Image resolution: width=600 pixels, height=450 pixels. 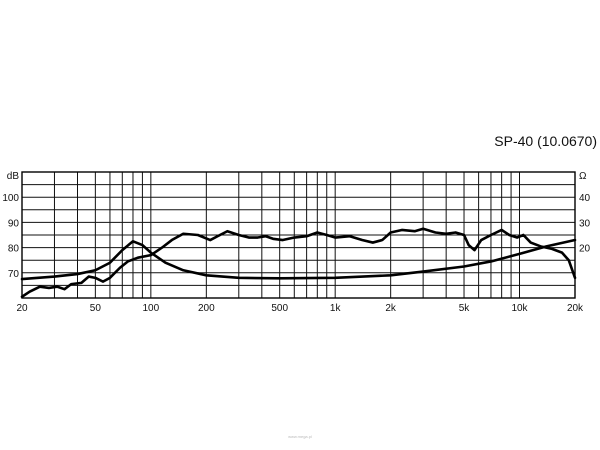 I want to click on y-right-tick-label: 40, so click(x=585, y=198).